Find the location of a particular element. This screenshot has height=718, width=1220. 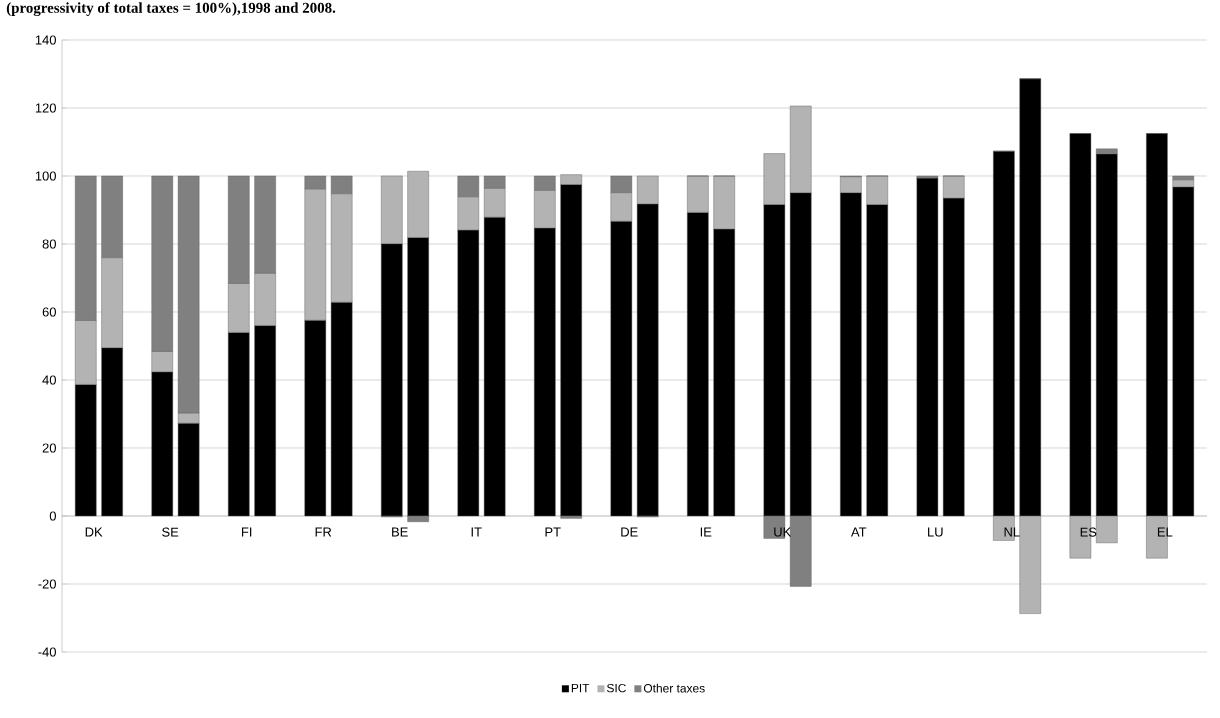

y-tick-label: 100 is located at coordinates (45, 176).